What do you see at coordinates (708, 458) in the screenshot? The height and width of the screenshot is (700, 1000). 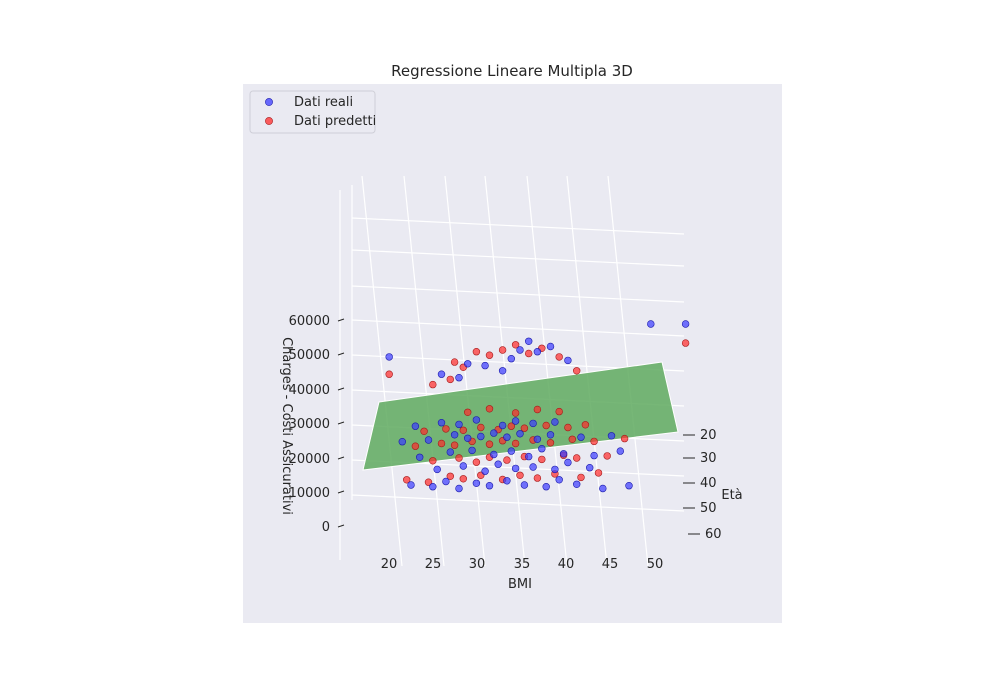 I see `y-tick-label: 30` at bounding box center [708, 458].